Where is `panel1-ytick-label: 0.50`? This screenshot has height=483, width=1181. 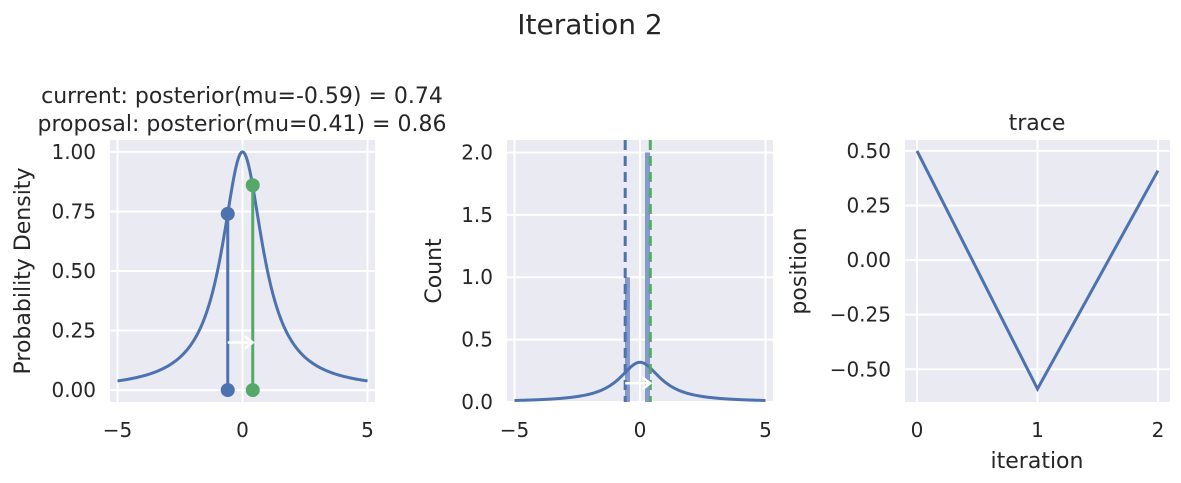
panel1-ytick-label: 0.50 is located at coordinates (73, 271).